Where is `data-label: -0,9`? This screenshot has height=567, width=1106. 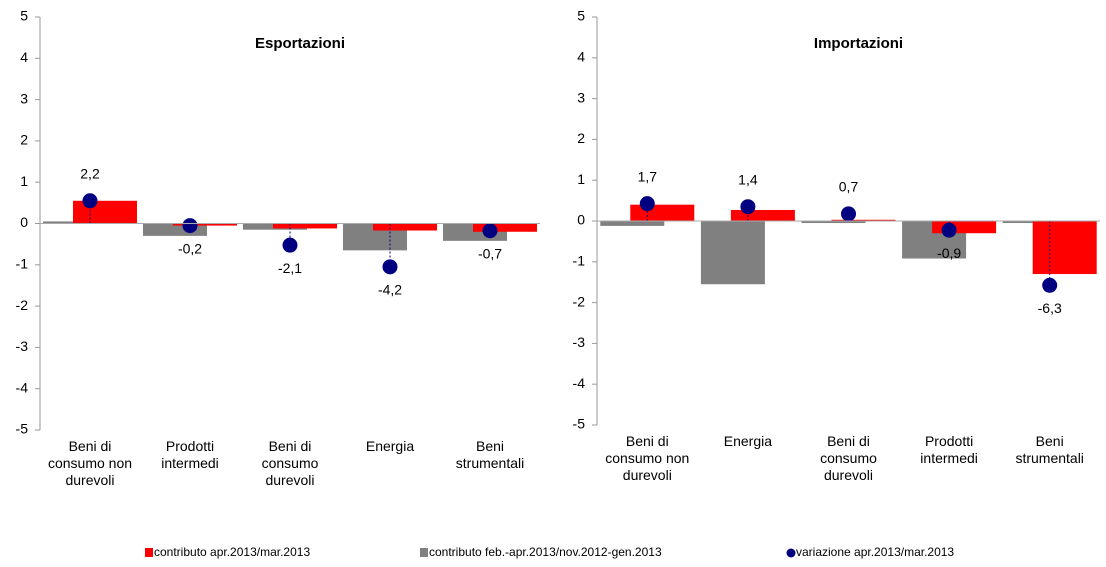 data-label: -0,9 is located at coordinates (949, 253).